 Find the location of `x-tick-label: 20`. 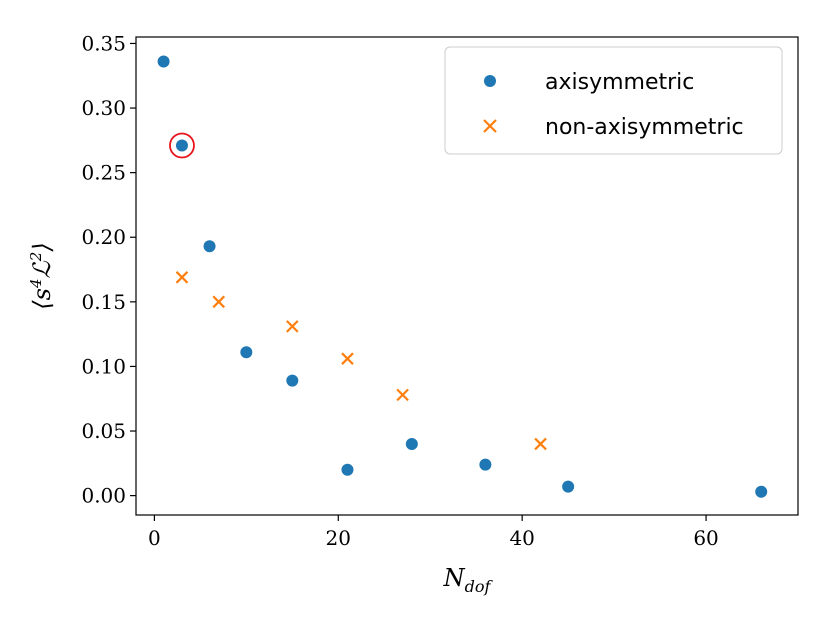

x-tick-label: 20 is located at coordinates (338, 538).